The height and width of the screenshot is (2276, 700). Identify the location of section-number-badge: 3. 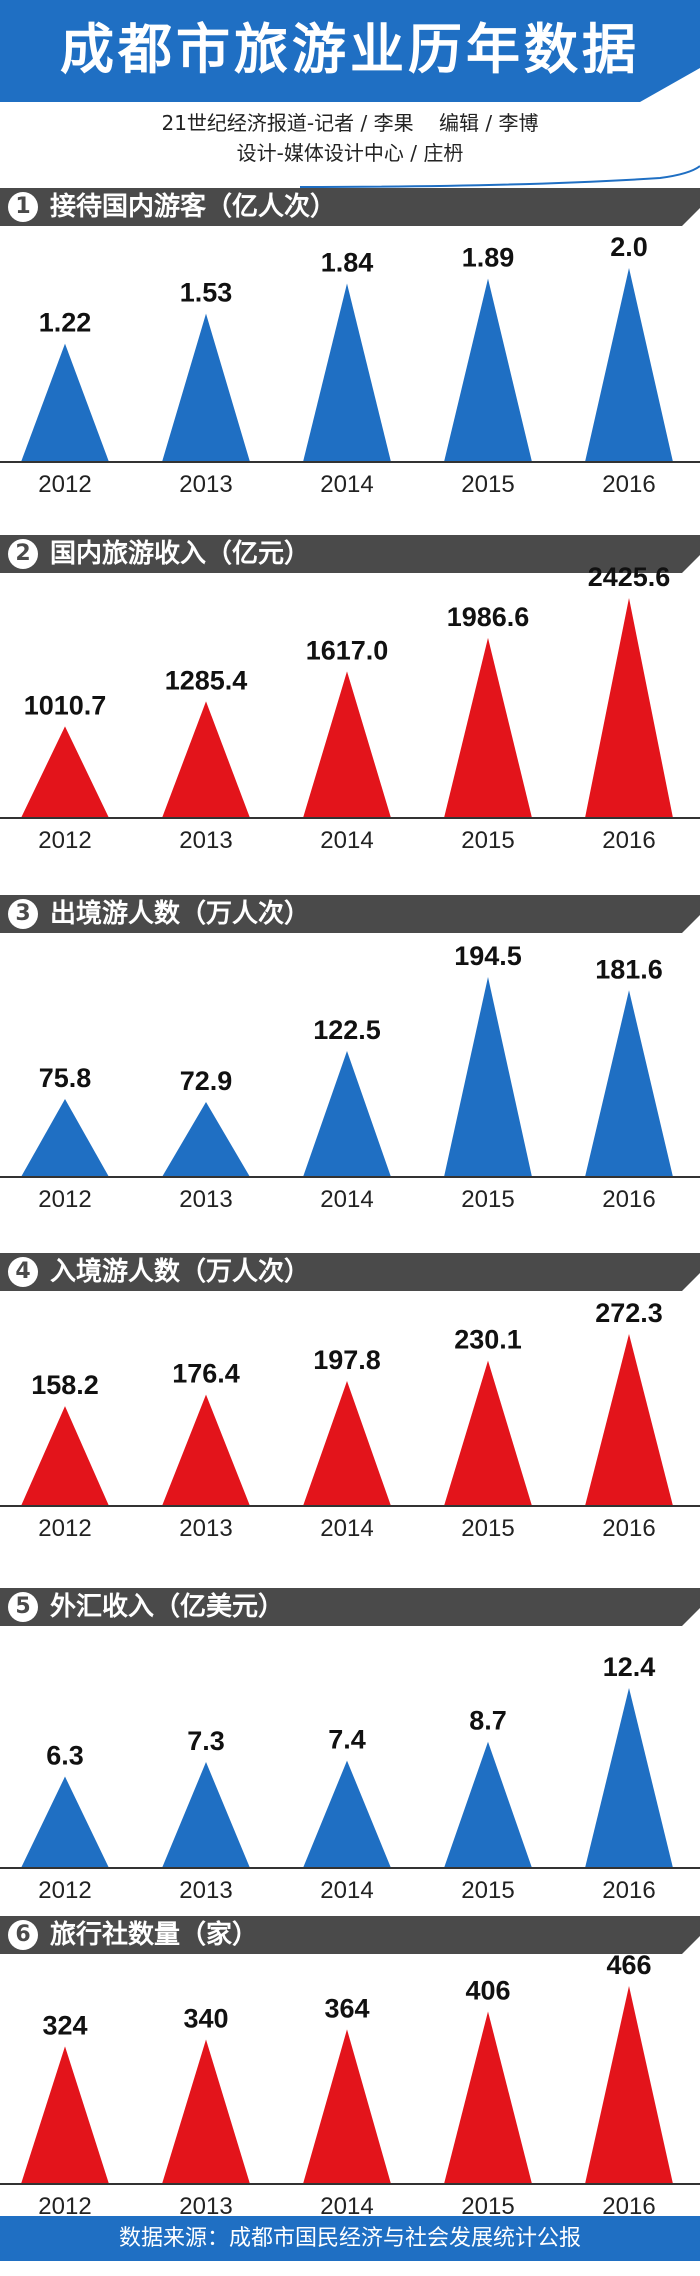
(23, 914).